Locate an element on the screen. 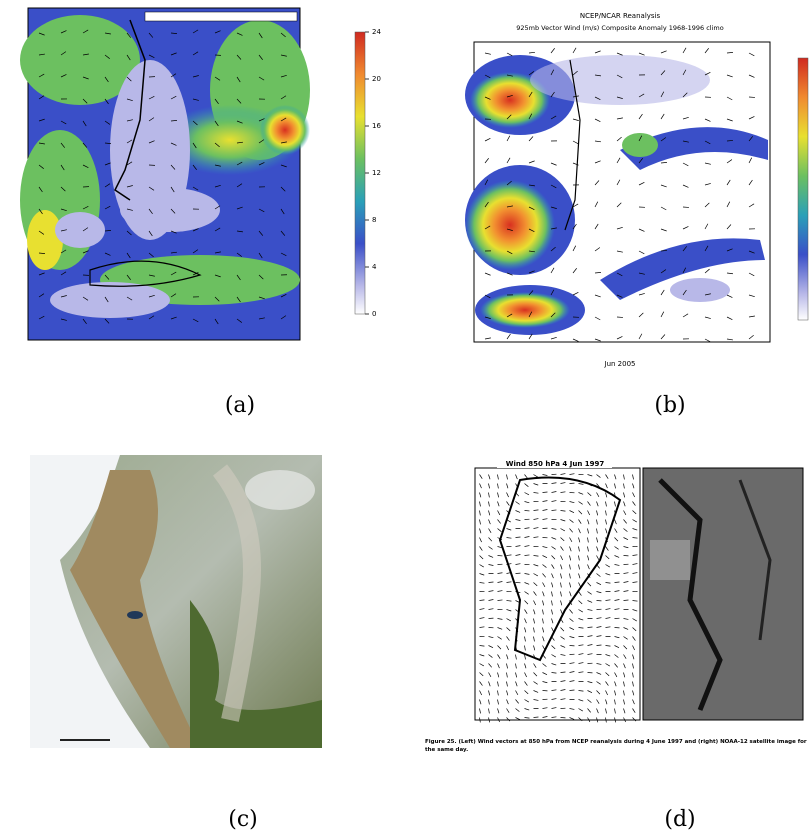  colorbar-tick-label: 8 is located at coordinates (374, 220).